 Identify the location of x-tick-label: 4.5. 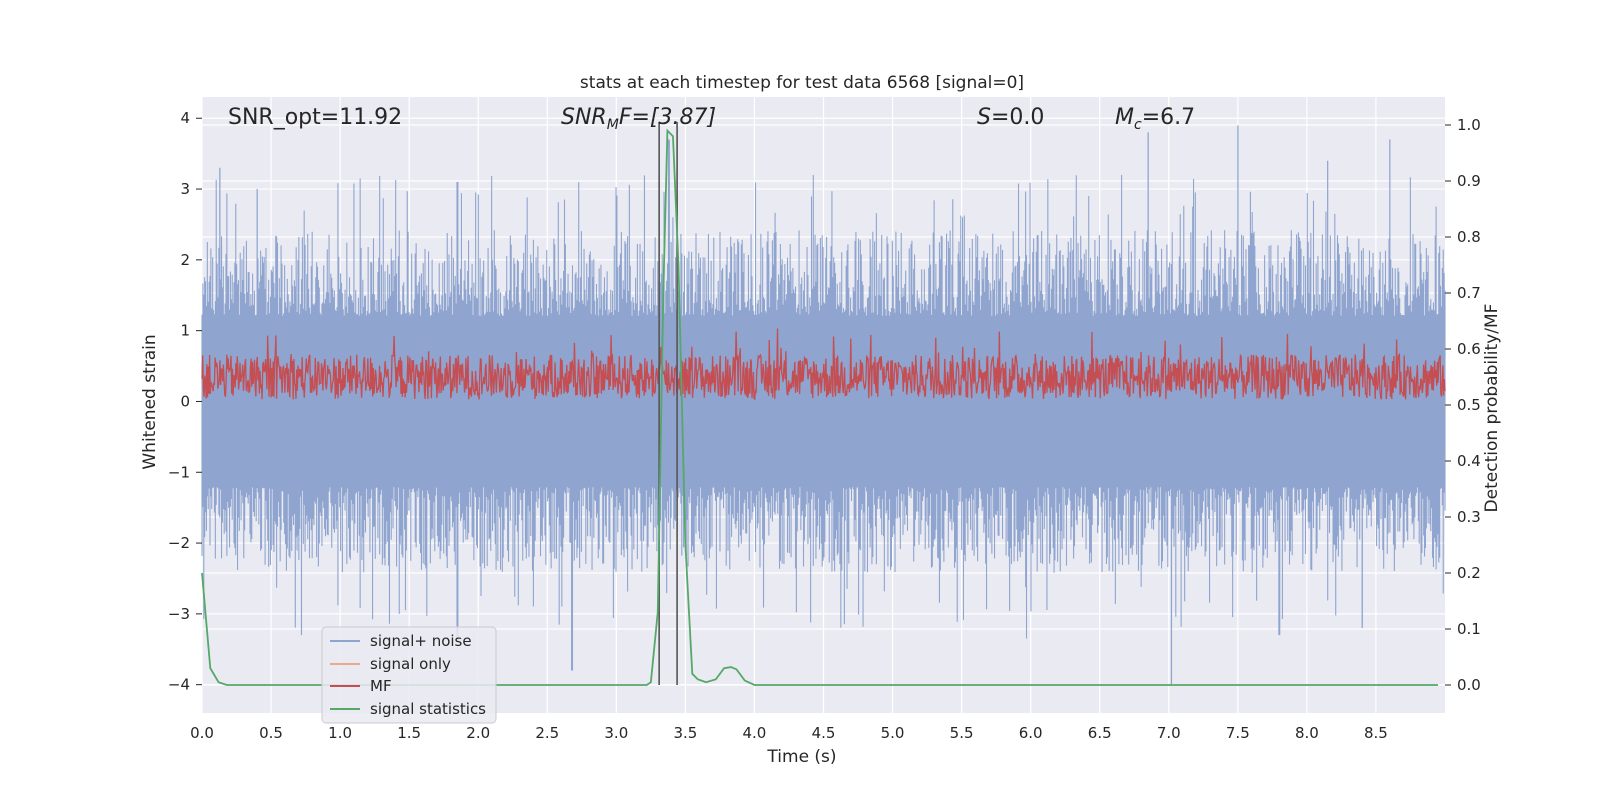
(824, 733).